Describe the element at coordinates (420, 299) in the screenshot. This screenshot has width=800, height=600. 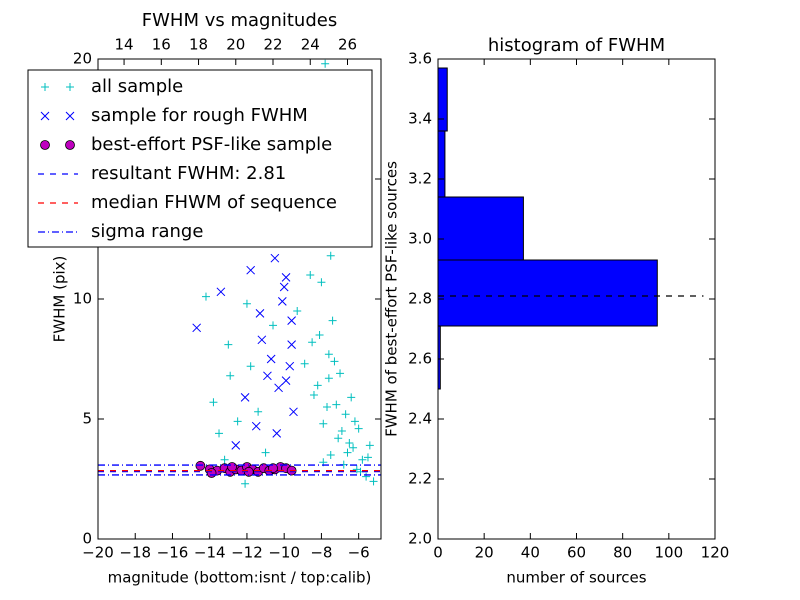
I see `y-tick-label: 2.8` at that location.